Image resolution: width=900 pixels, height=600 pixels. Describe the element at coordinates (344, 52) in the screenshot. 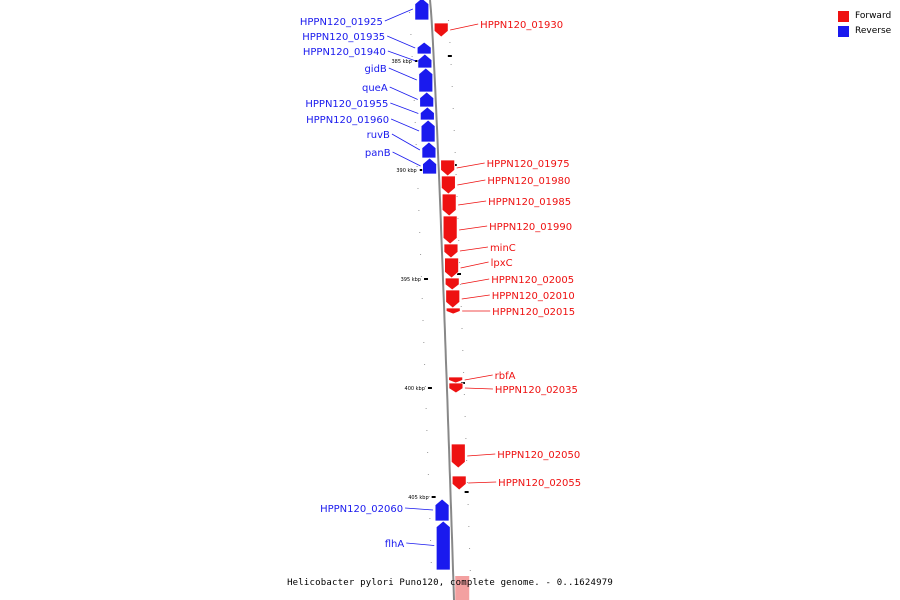

I see `gene-label-HPPN120_01940: HPPN120_01940` at that location.